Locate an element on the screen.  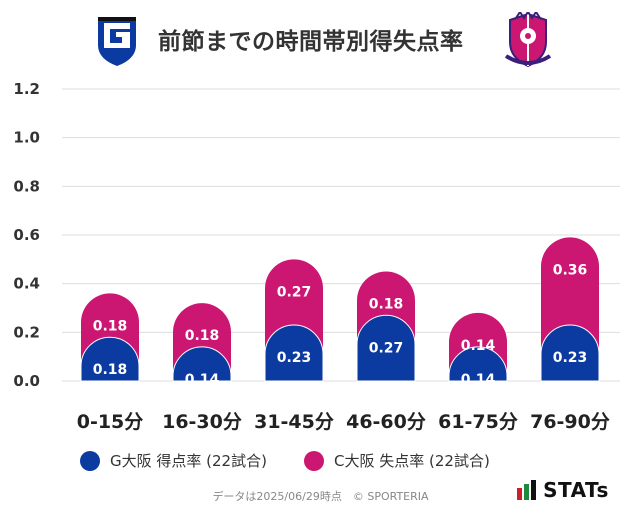
legend-label-away: C大阪 失点率 (22試合) is located at coordinates (412, 461).